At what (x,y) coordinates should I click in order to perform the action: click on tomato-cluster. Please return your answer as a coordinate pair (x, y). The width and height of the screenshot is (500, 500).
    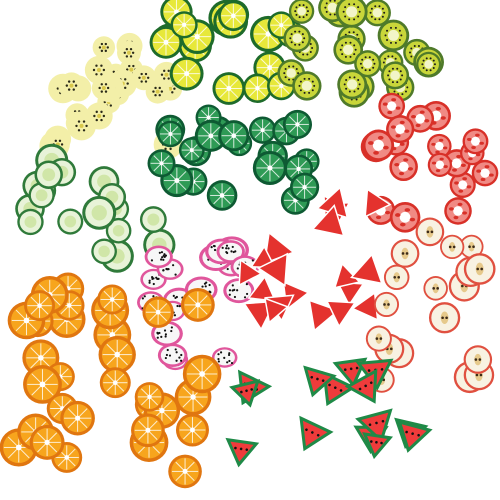
    Looking at the image, I should click on (429, 162).